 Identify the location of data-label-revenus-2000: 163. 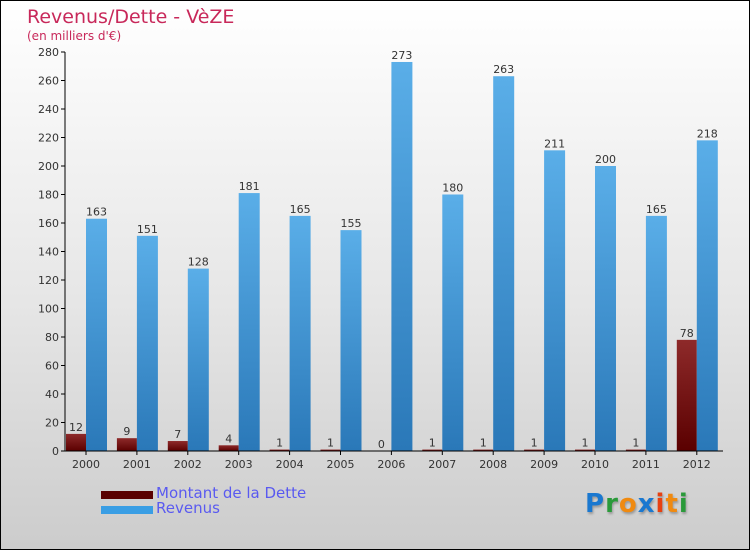
(96, 212).